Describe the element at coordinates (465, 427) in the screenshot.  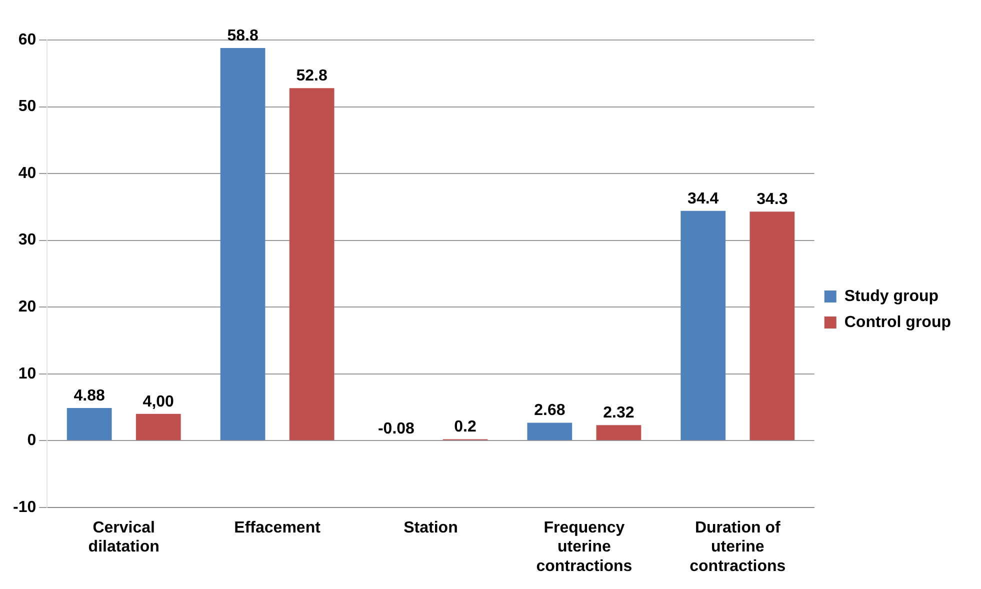
I see `data-label: 0.2` at that location.